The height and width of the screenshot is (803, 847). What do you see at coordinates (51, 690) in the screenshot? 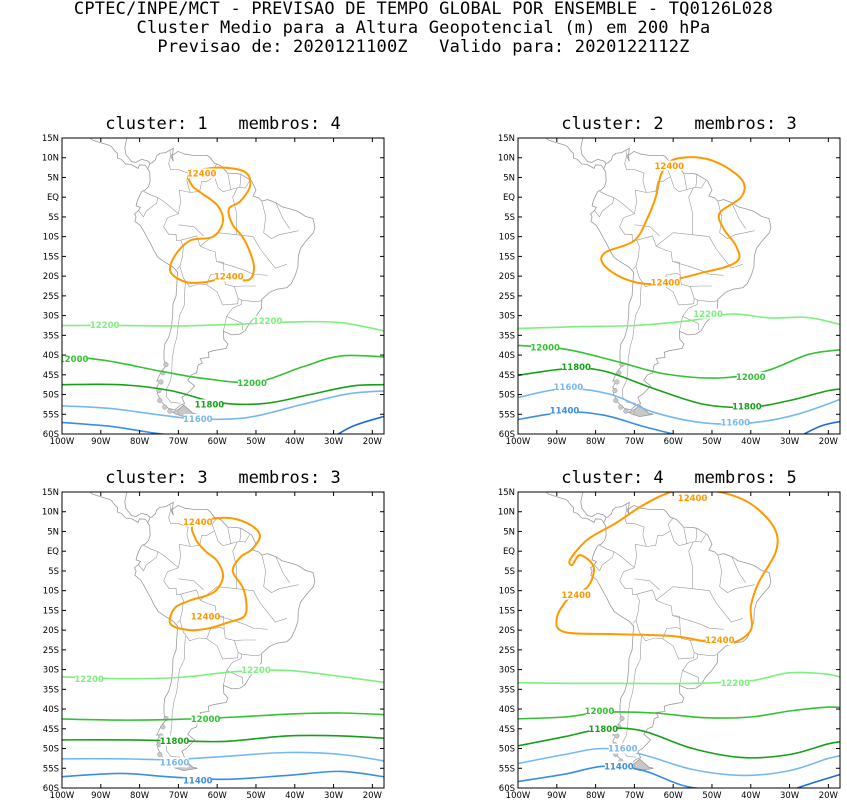
I see `lat-label: 35S` at bounding box center [51, 690].